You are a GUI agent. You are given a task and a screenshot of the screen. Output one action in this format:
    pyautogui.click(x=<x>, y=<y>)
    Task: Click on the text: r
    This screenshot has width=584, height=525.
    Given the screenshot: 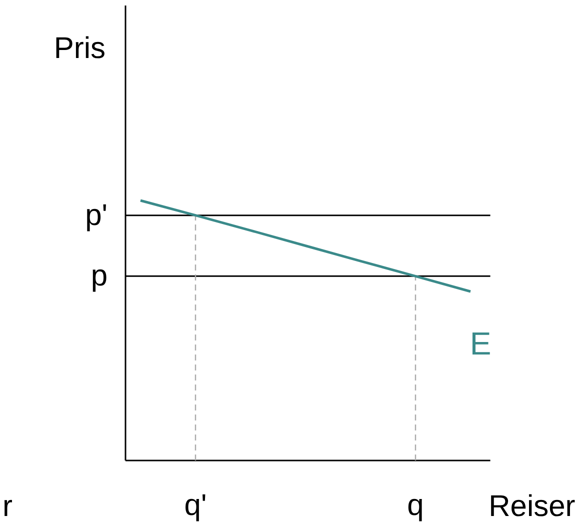 What is the action you would take?
    pyautogui.click(x=7, y=506)
    